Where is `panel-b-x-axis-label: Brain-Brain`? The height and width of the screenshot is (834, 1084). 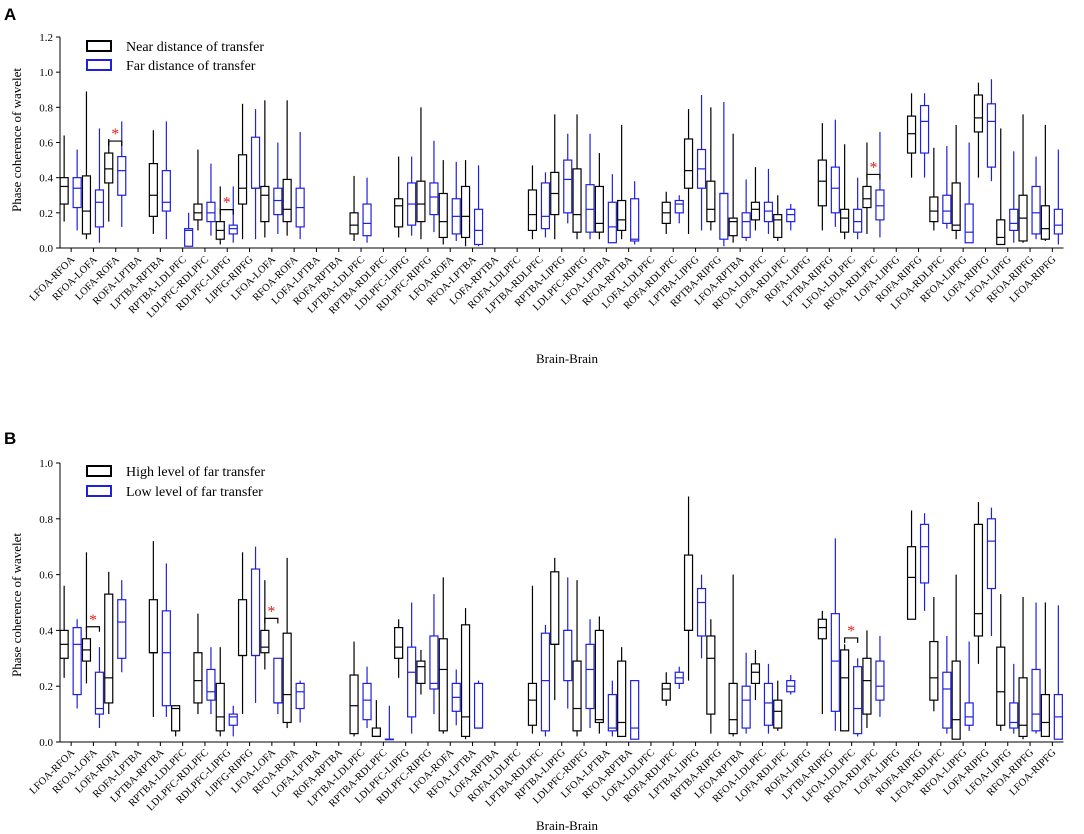
panel-b-x-axis-label: Brain-Brain is located at coordinates (567, 825).